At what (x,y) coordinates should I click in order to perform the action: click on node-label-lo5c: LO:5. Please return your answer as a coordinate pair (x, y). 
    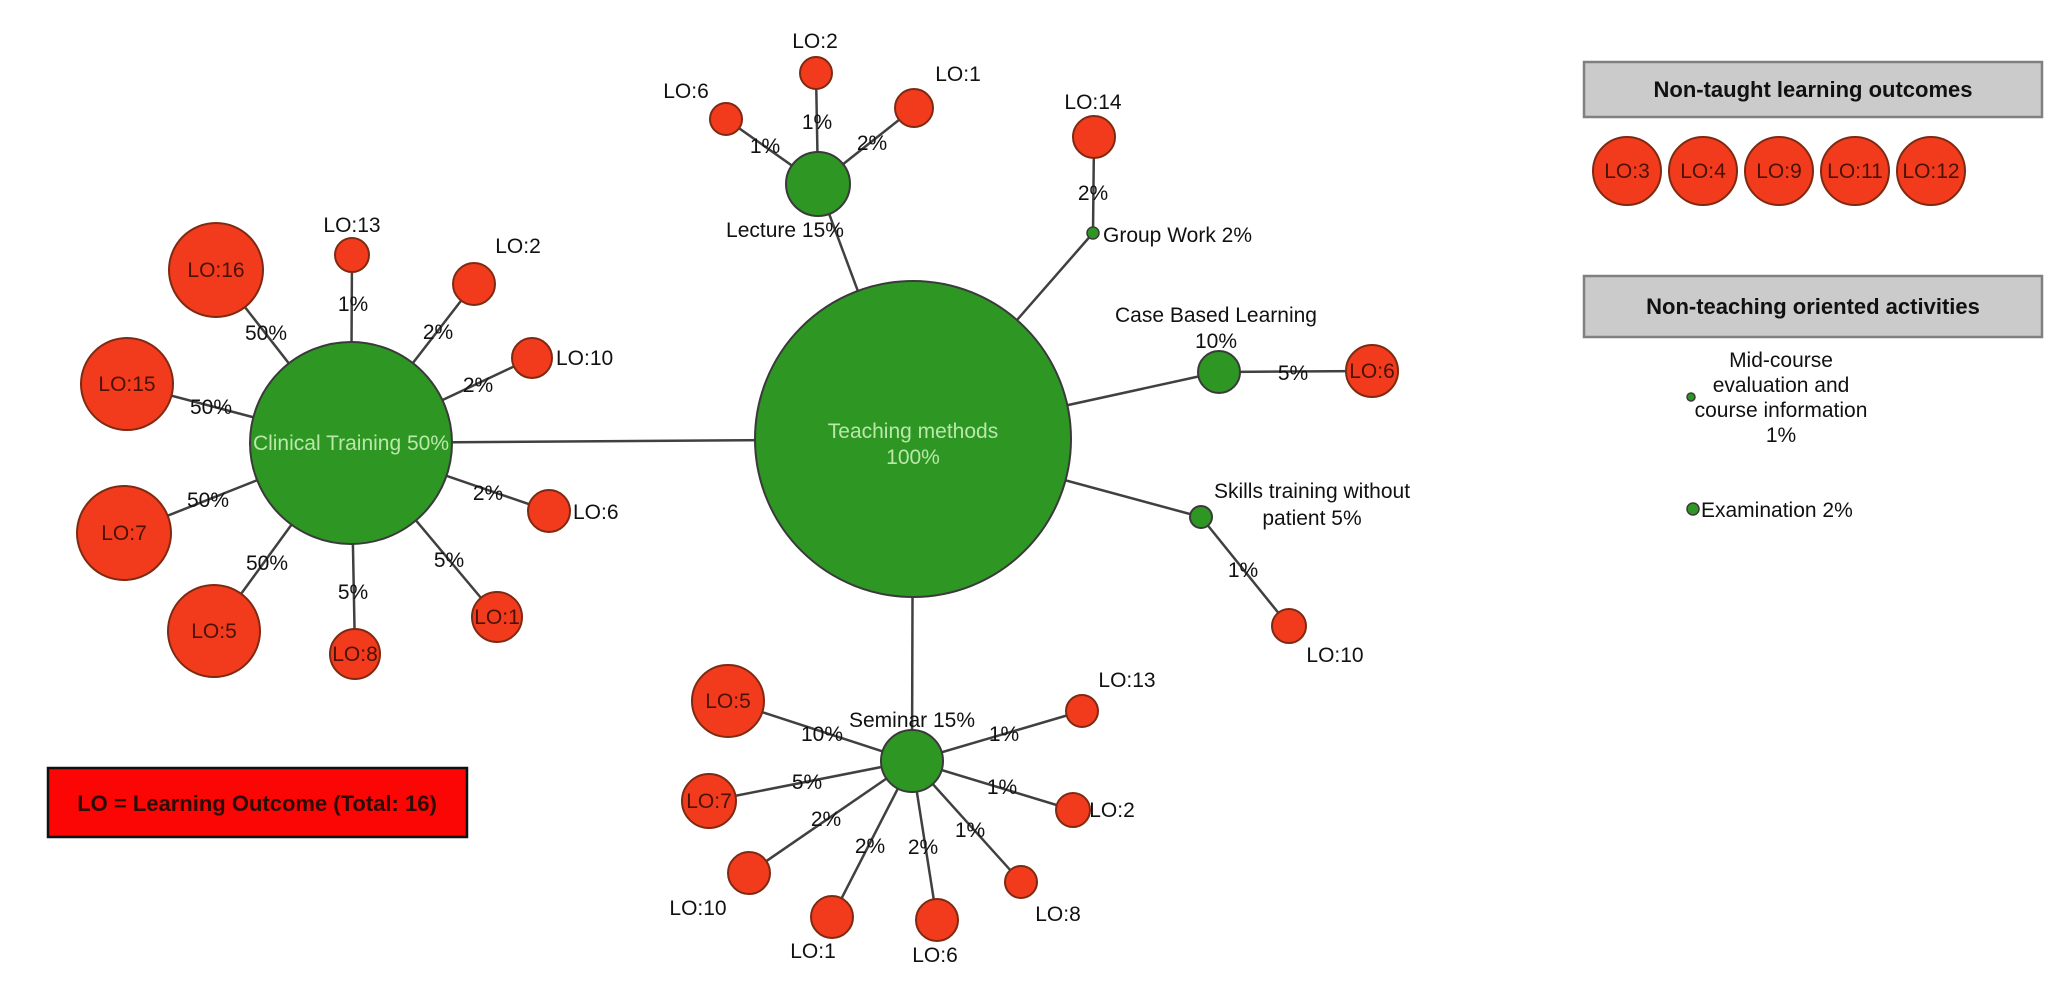
    Looking at the image, I should click on (214, 631).